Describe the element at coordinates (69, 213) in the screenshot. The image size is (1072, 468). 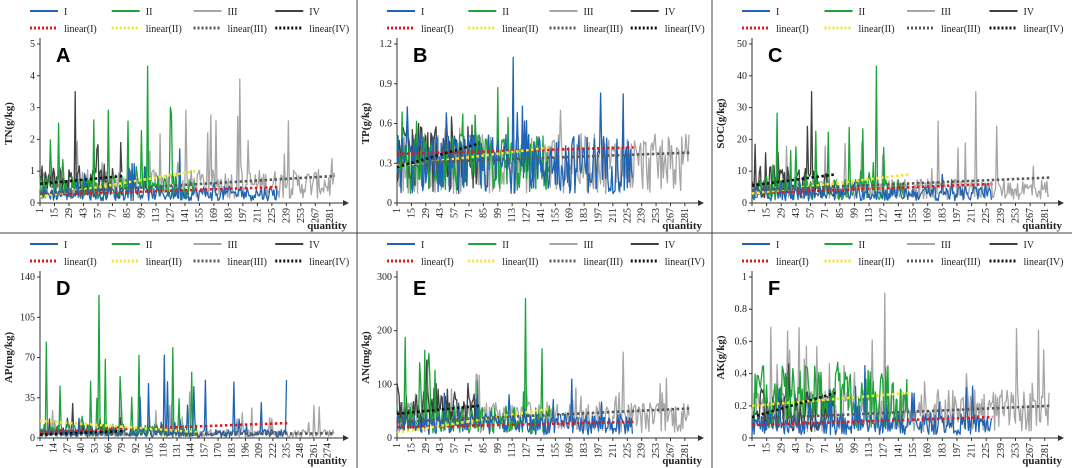
I see `x-tick-label: 29` at that location.